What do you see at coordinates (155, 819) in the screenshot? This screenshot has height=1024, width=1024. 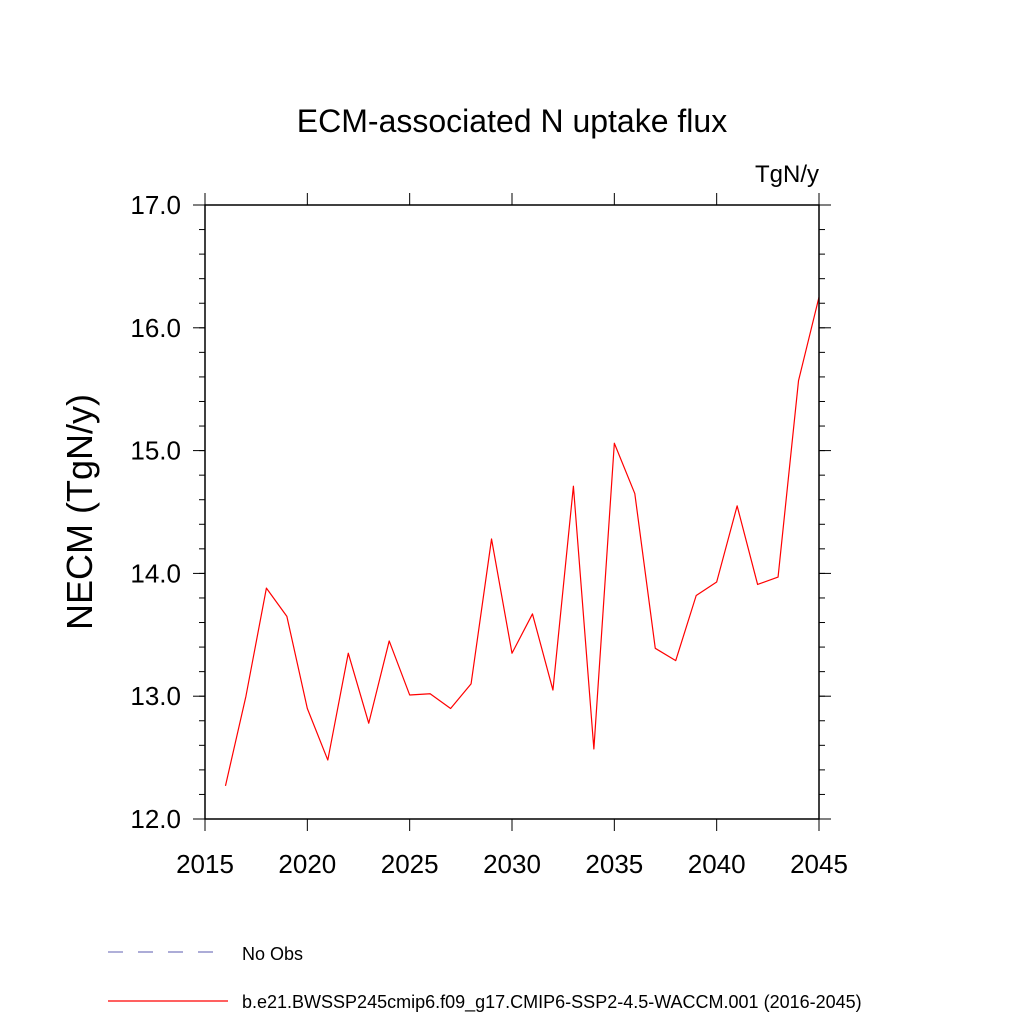 I see `y-tick-label: 12.0` at bounding box center [155, 819].